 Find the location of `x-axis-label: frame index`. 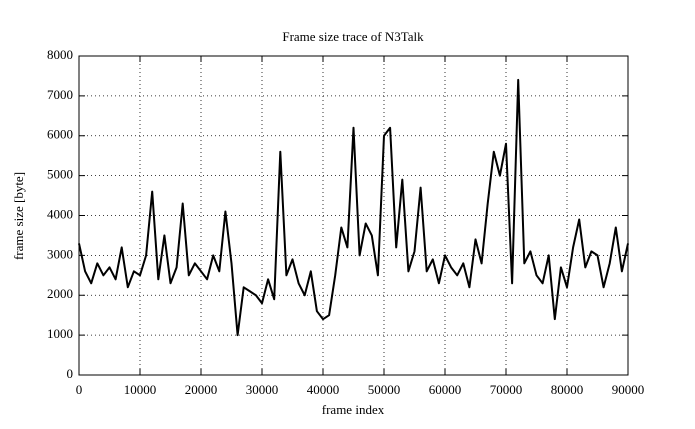

x-axis-label: frame index is located at coordinates (353, 409).